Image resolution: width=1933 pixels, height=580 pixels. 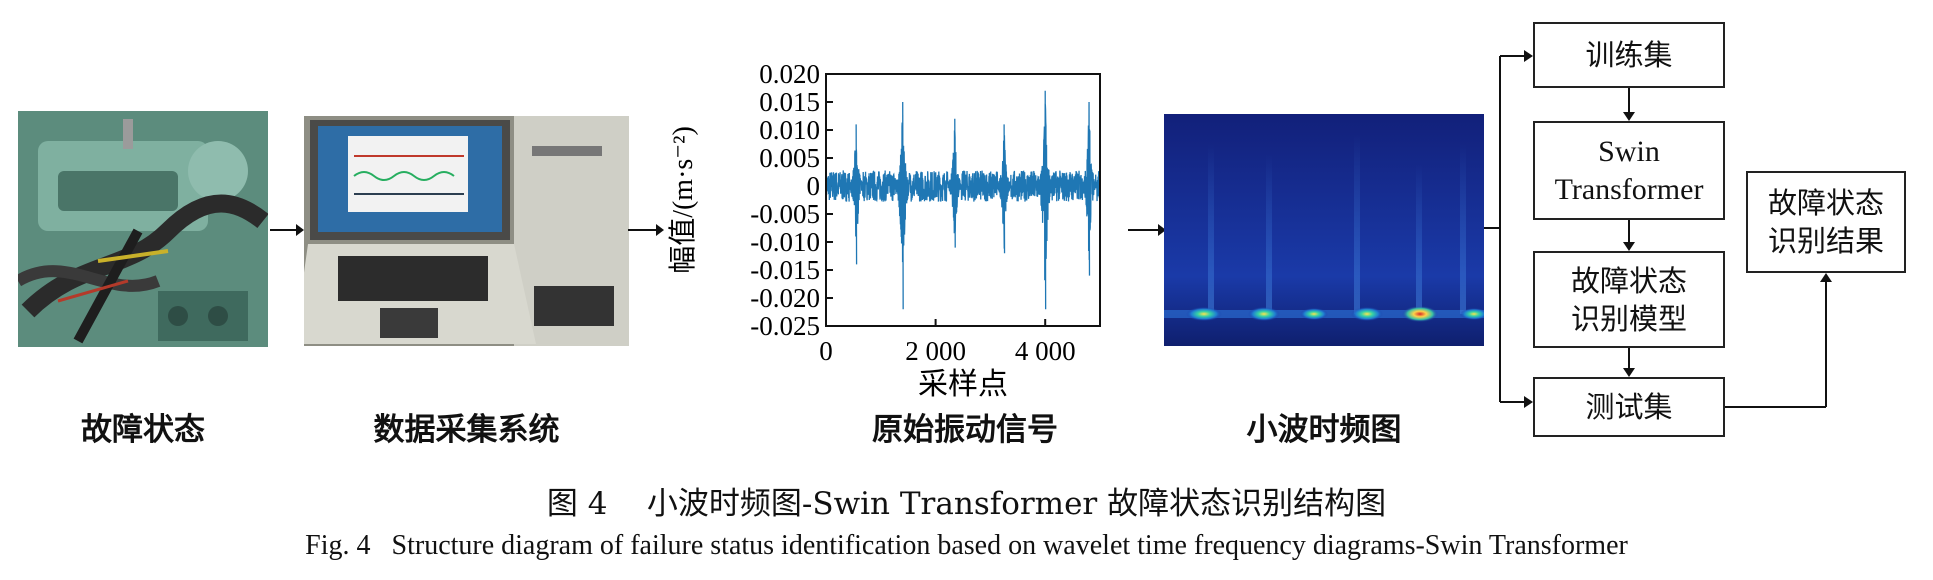 I want to click on result-line1: 故障状态, so click(x=1825, y=203).